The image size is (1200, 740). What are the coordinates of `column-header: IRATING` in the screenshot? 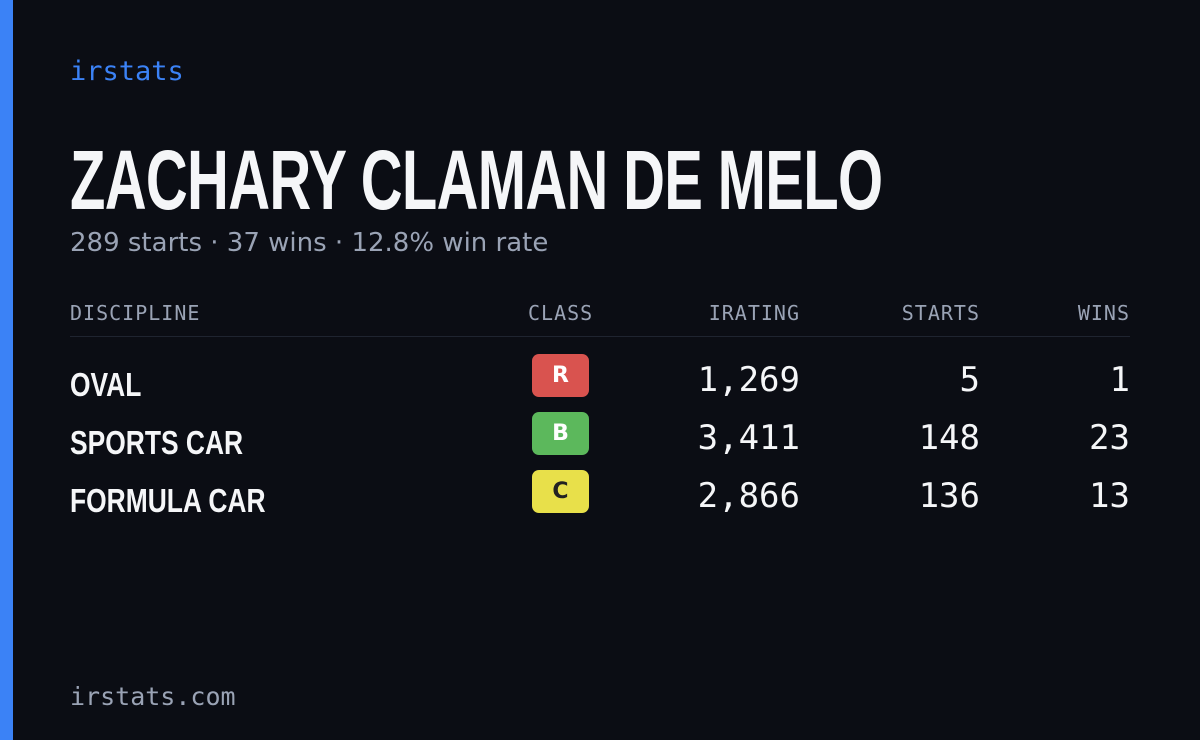 It's located at (754, 313).